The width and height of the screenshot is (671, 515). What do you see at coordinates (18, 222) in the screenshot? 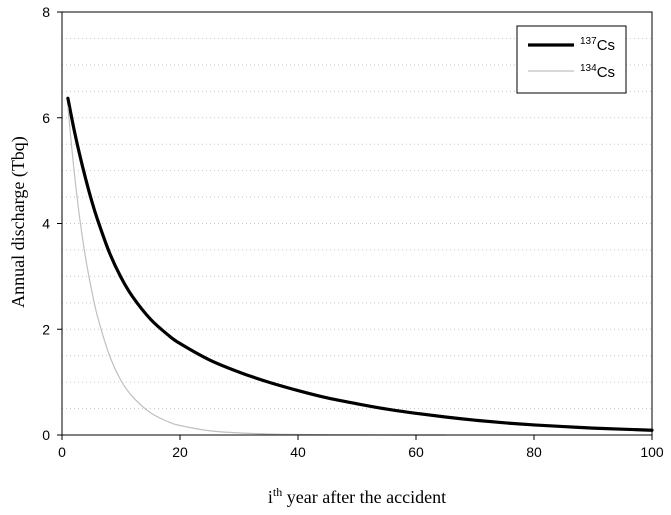
I see `y-axis-title: Annual discharge (Tbq)` at bounding box center [18, 222].